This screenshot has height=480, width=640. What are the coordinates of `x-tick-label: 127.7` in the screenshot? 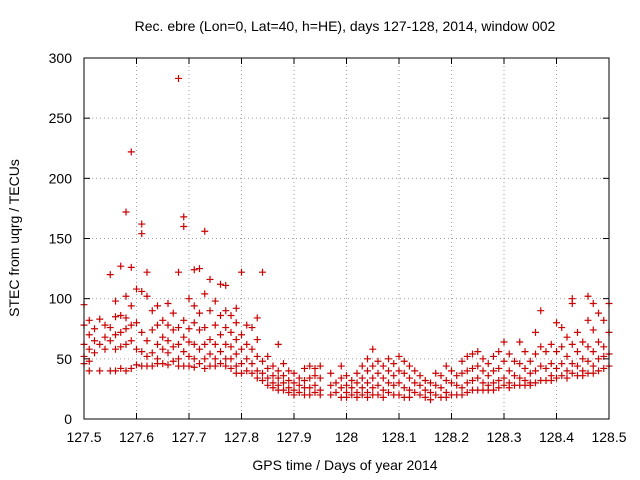 It's located at (188, 437).